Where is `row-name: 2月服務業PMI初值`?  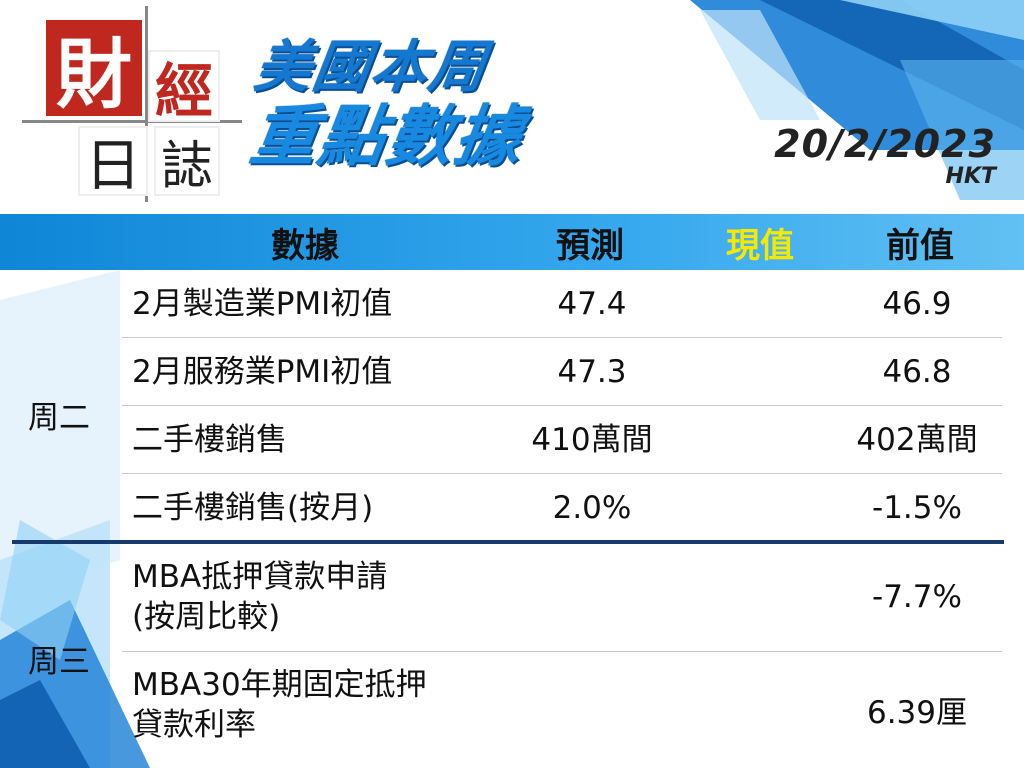 row-name: 2月服務業PMI初值 is located at coordinates (262, 372).